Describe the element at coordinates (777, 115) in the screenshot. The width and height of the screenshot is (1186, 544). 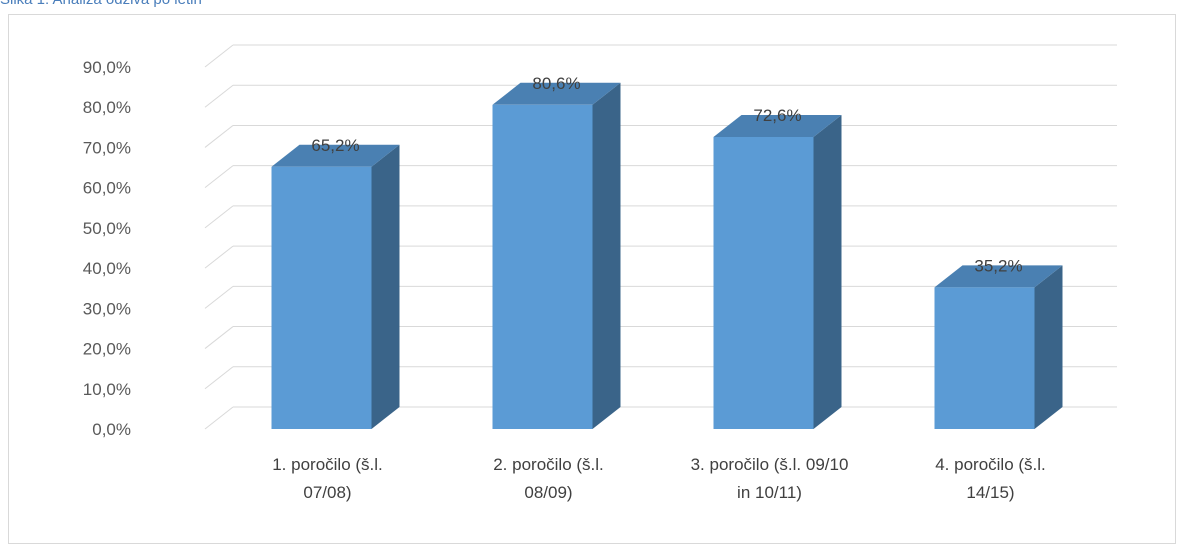
I see `data-label: 72,6%` at that location.